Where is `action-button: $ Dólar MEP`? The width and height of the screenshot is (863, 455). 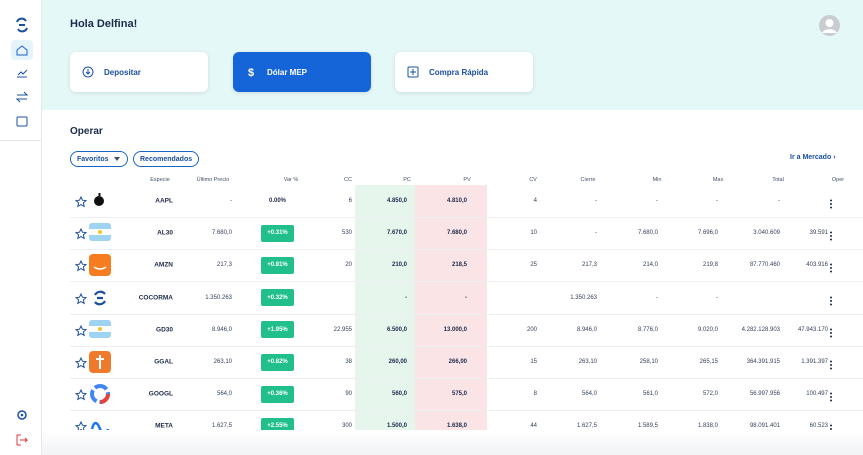 action-button: $ Dólar MEP is located at coordinates (302, 72).